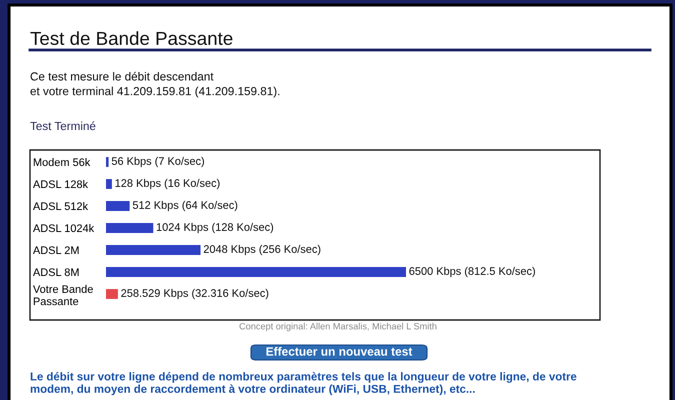  What do you see at coordinates (472, 272) in the screenshot?
I see `data-label: 6500 Kbps (812.5 Ko/sec)` at bounding box center [472, 272].